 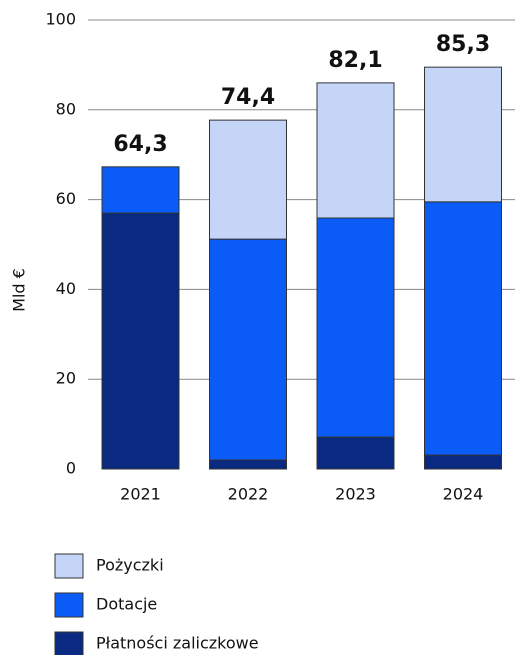 I want to click on legend-label: Dotacje, so click(x=126, y=604).